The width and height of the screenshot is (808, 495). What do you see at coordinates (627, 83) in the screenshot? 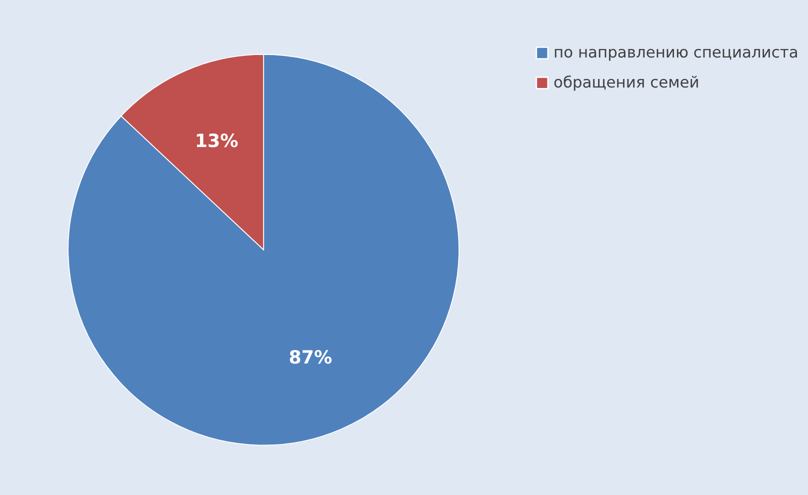
I see `legend-label: обращения семей` at bounding box center [627, 83].